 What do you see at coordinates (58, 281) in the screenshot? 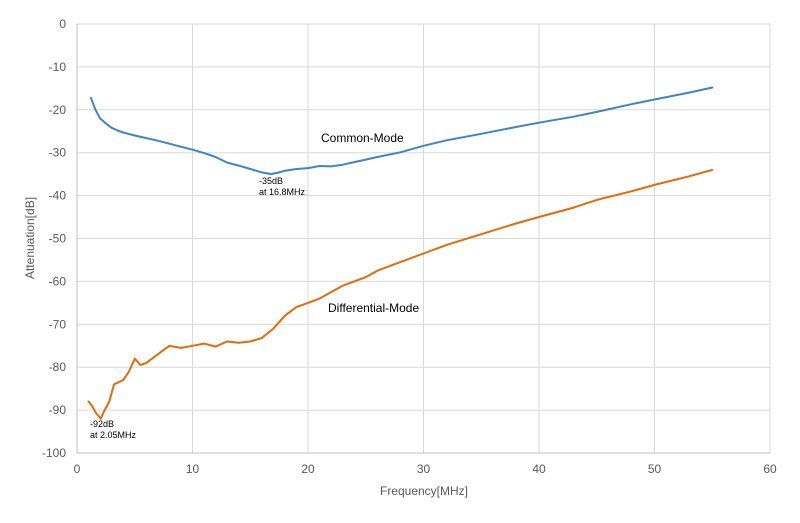
I see `y-tick-label: -60` at bounding box center [58, 281].